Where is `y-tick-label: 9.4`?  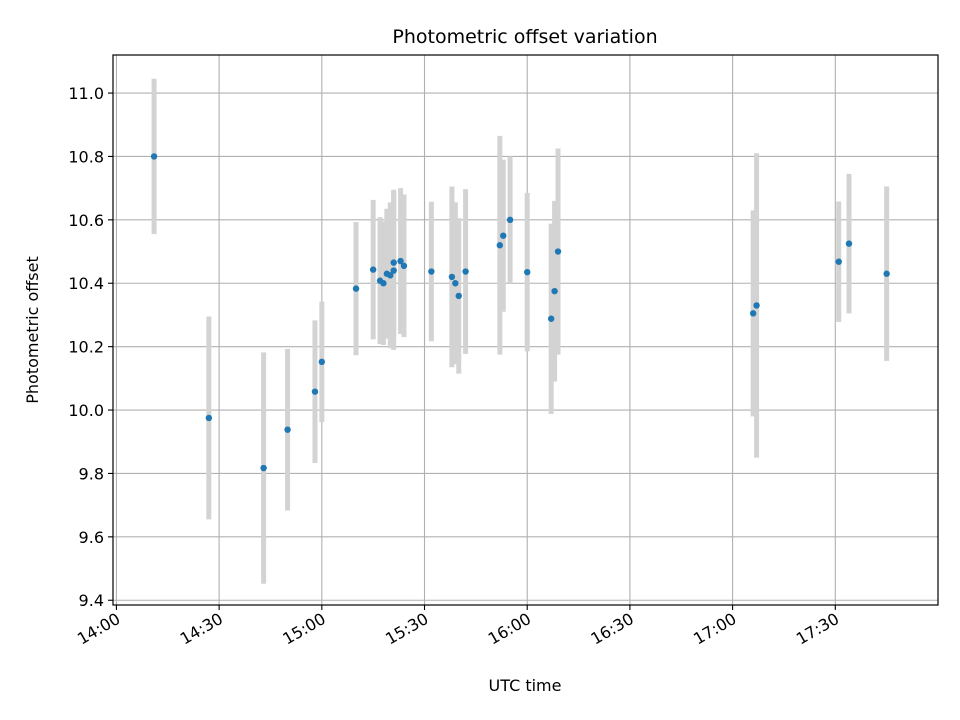
y-tick-label: 9.4 is located at coordinates (91, 600).